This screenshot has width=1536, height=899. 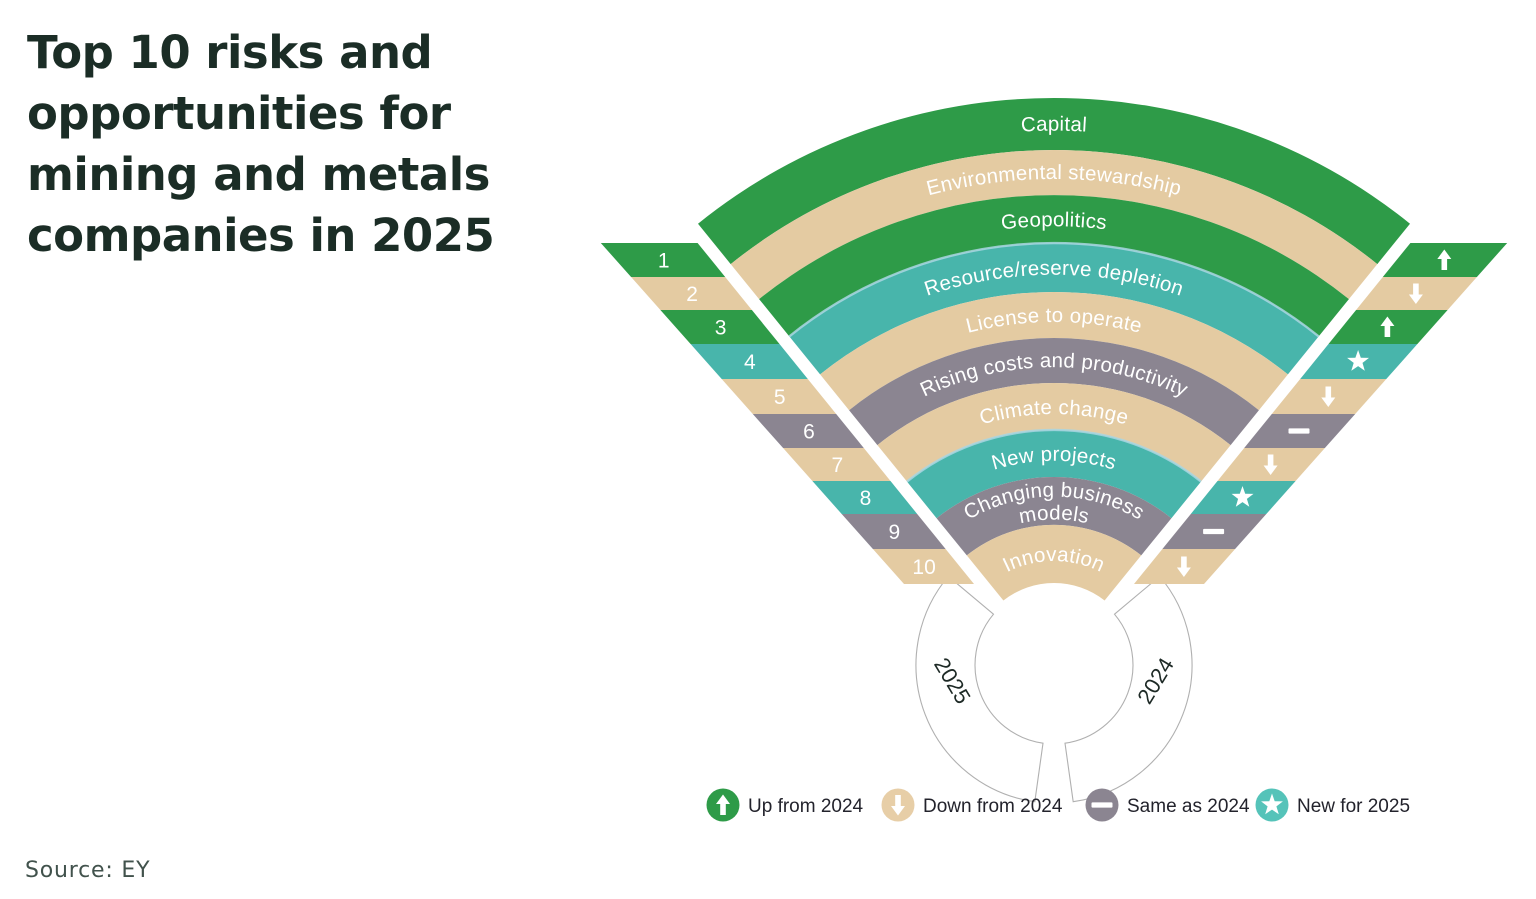 I want to click on band-arc-rising-costs-and-productivity, so click(x=1054, y=392).